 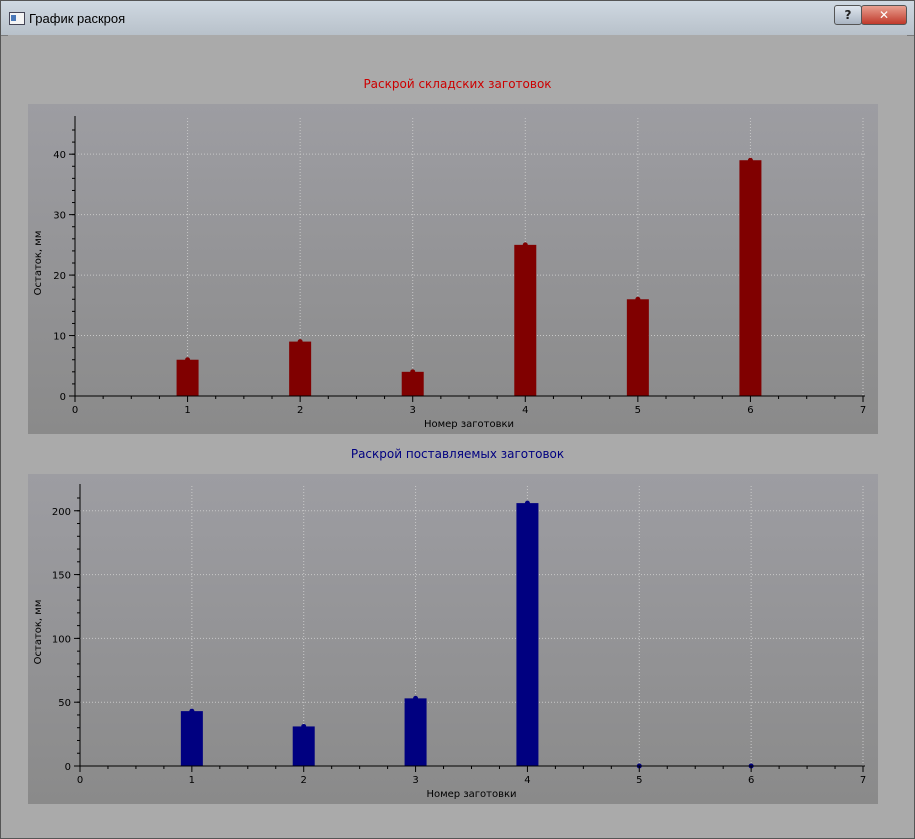 What do you see at coordinates (17, 18) in the screenshot?
I see `window-app-icon` at bounding box center [17, 18].